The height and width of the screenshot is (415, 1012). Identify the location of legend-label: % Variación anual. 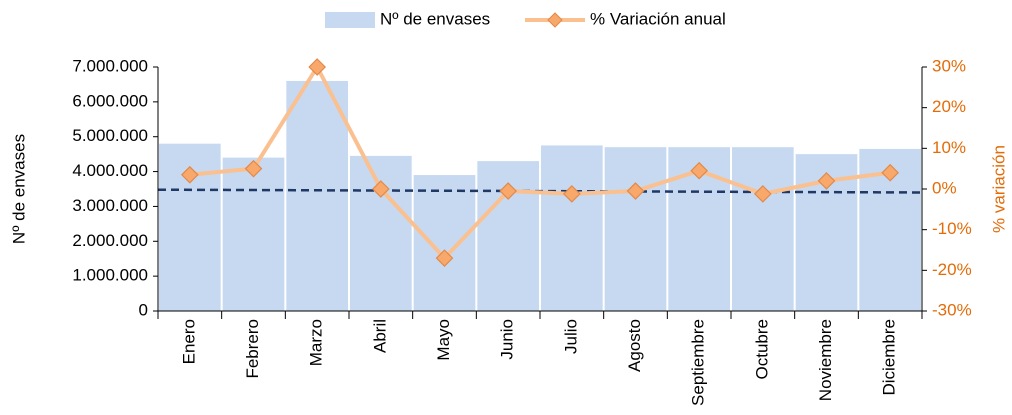
(658, 18).